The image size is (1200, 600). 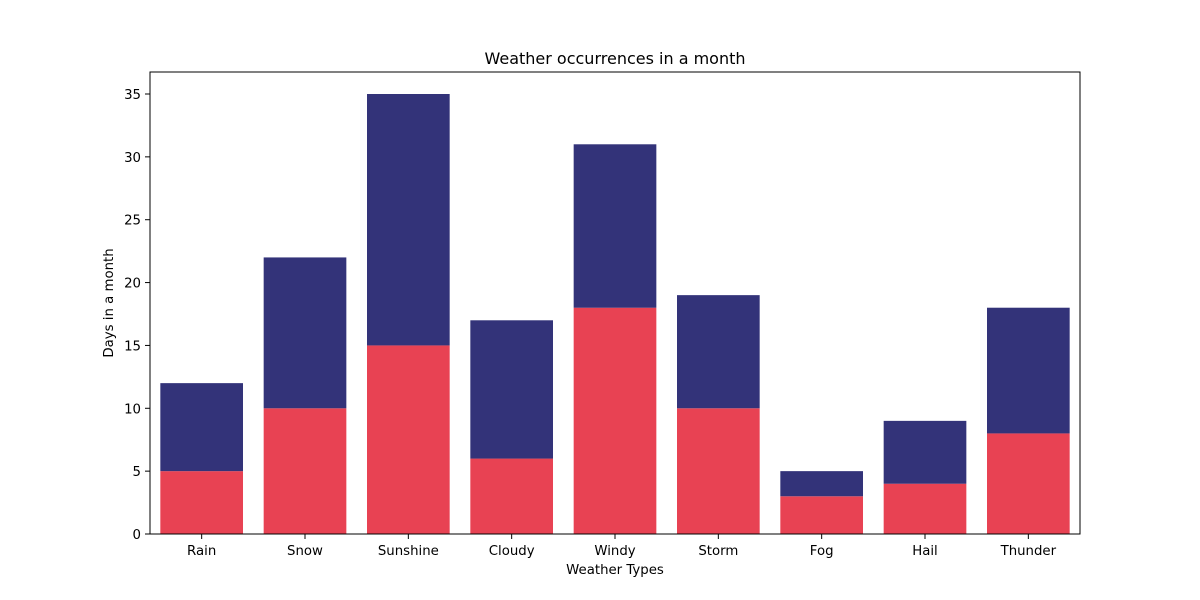 What do you see at coordinates (408, 551) in the screenshot?
I see `x-tick-label-sunshine: Sunshine` at bounding box center [408, 551].